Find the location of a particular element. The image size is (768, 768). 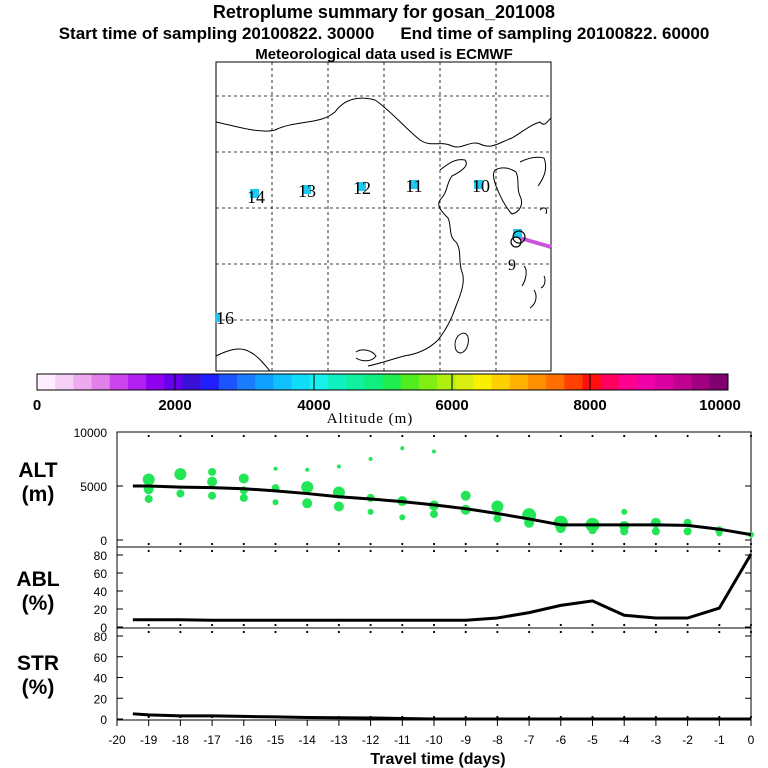

end-time-label: End time of sampling 20100822. 60000 is located at coordinates (555, 33).